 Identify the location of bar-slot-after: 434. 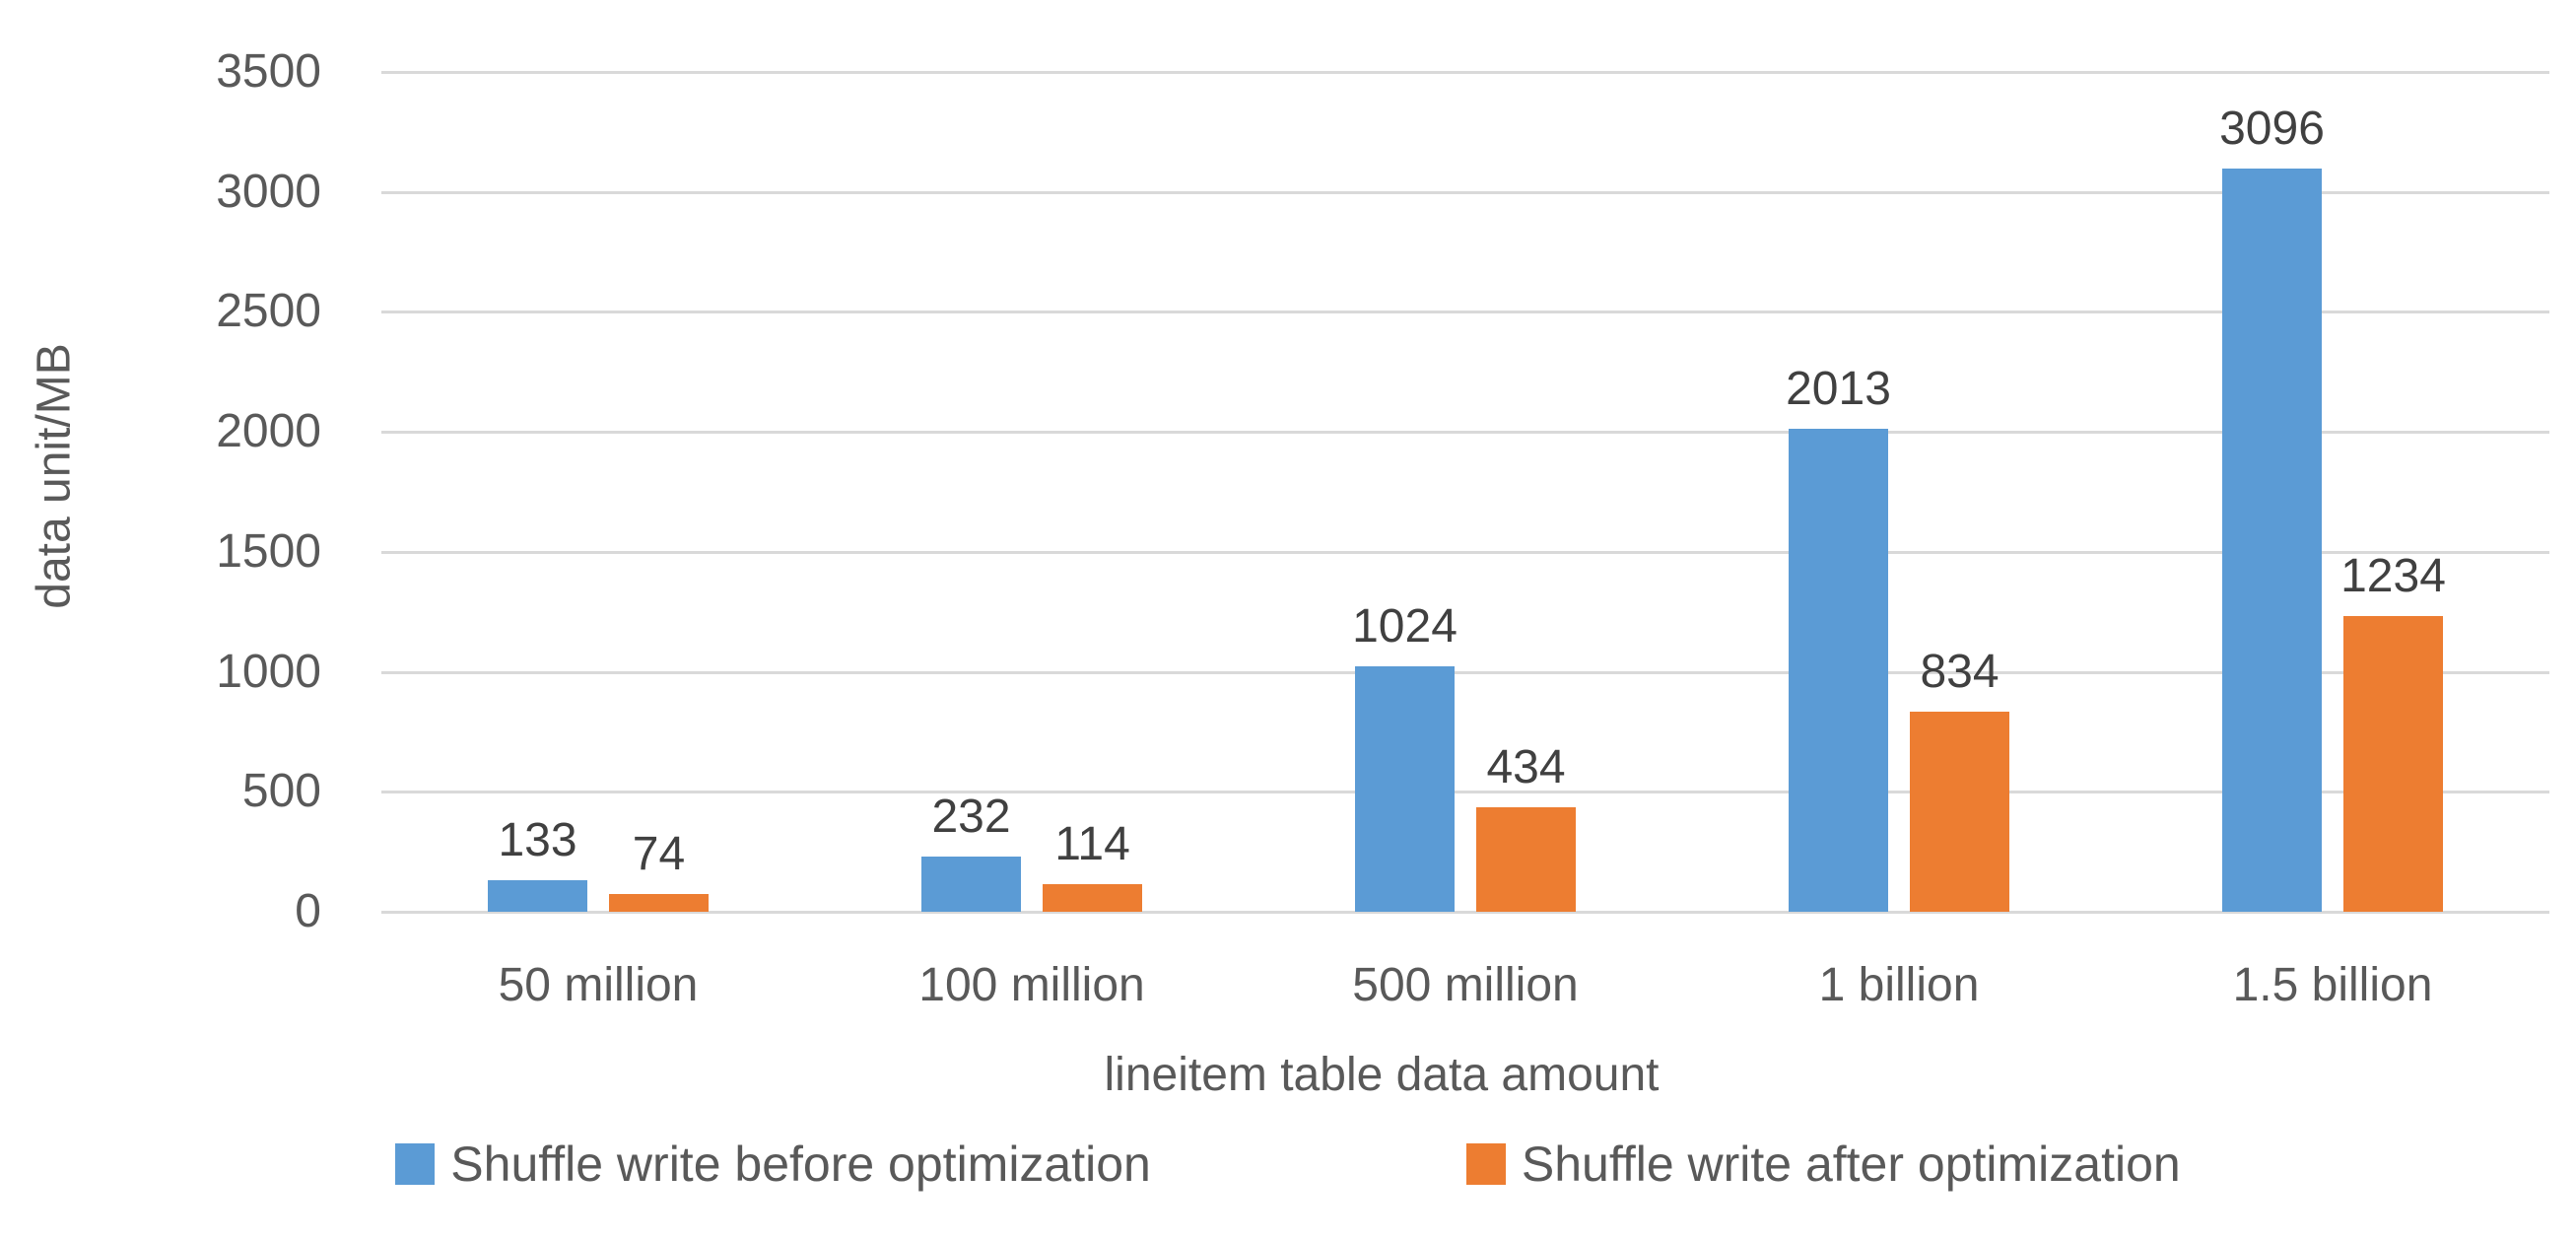
(1526, 492).